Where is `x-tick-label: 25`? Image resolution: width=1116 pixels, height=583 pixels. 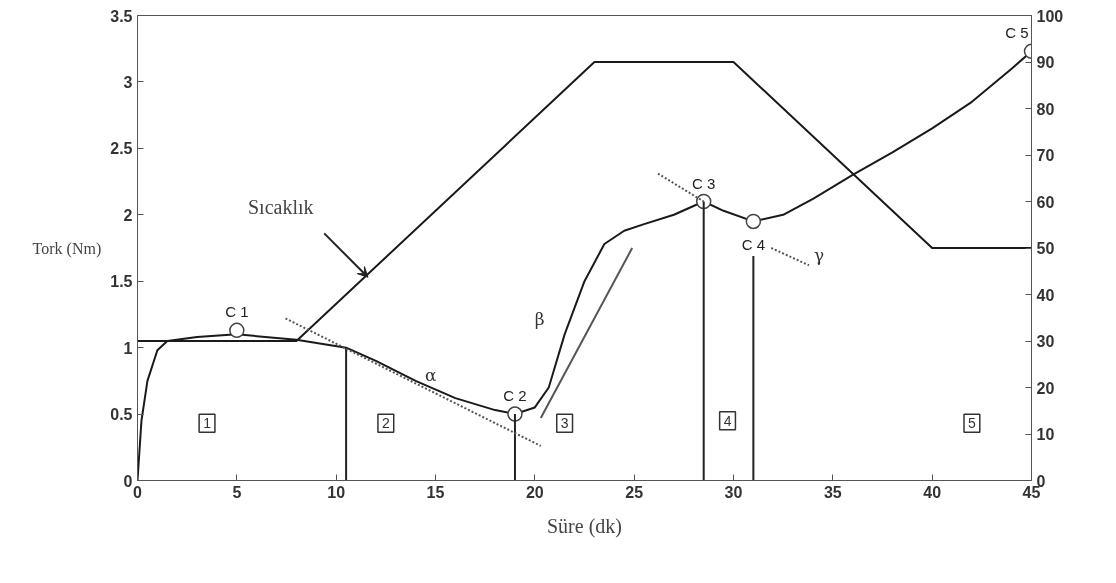
x-tick-label: 25 is located at coordinates (634, 492).